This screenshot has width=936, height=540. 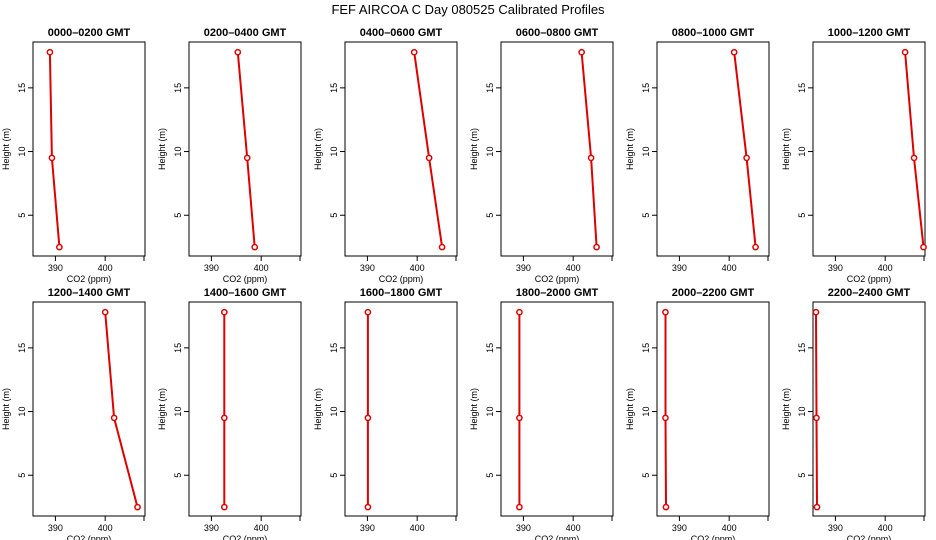 I want to click on panel-title: 0400–0600 GMT, so click(x=401, y=33).